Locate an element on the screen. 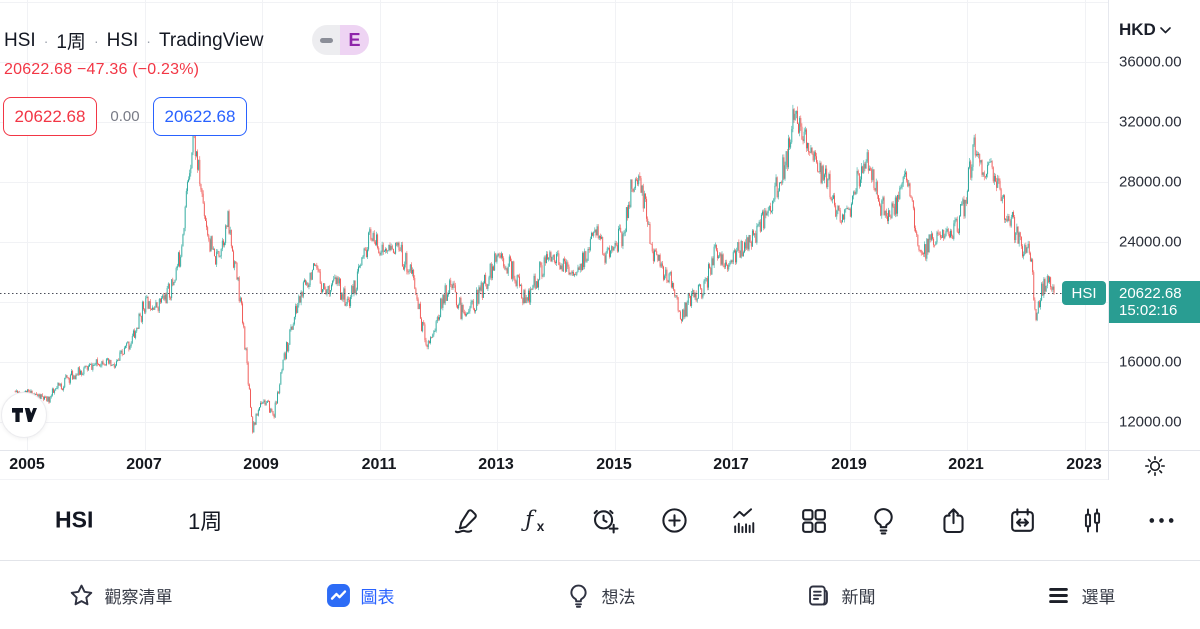 The width and height of the screenshot is (1200, 629). last-price: 20622.68 is located at coordinates (1150, 293).